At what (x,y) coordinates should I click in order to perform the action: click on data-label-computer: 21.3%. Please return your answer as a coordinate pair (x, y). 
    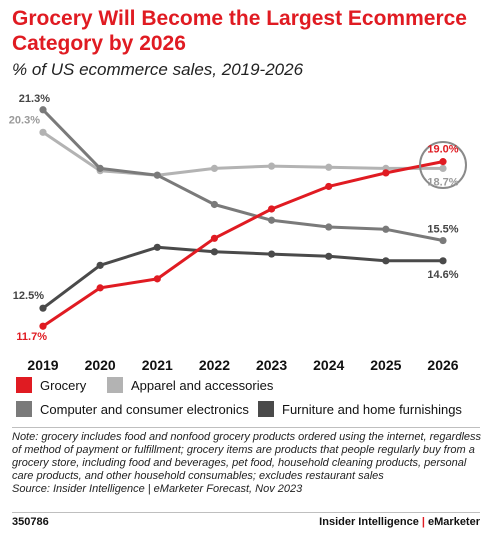
    Looking at the image, I should click on (34, 99).